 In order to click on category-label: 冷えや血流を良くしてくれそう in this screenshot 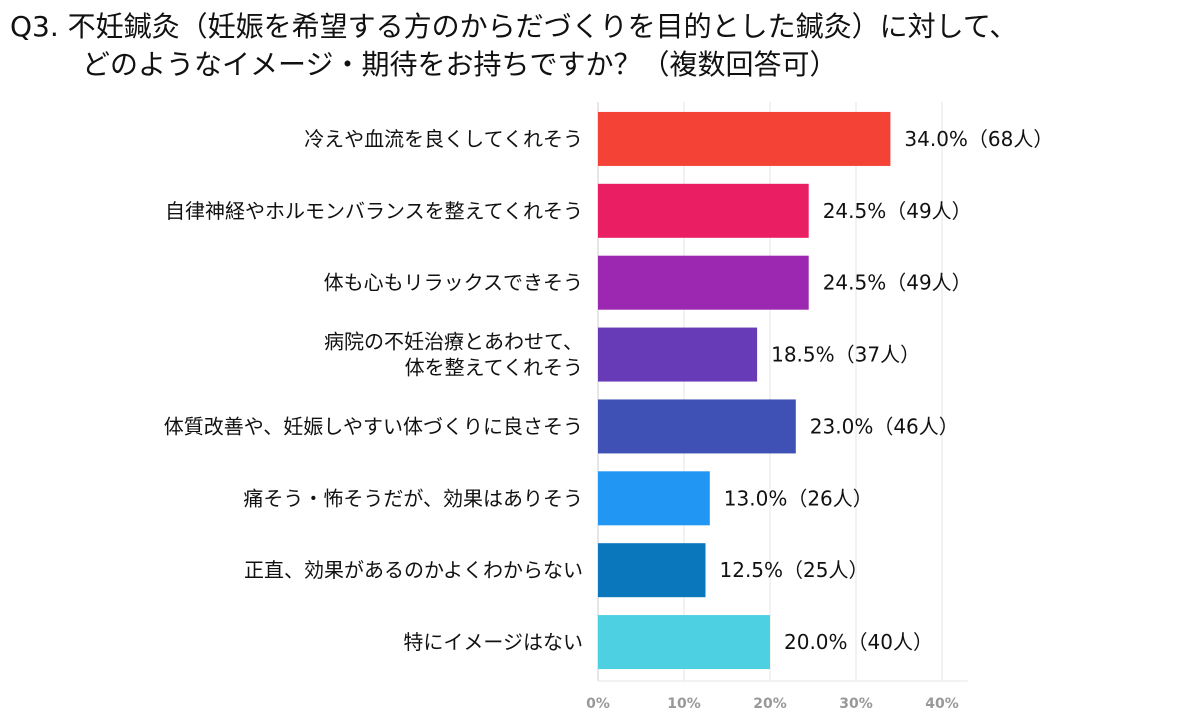, I will do `click(443, 139)`.